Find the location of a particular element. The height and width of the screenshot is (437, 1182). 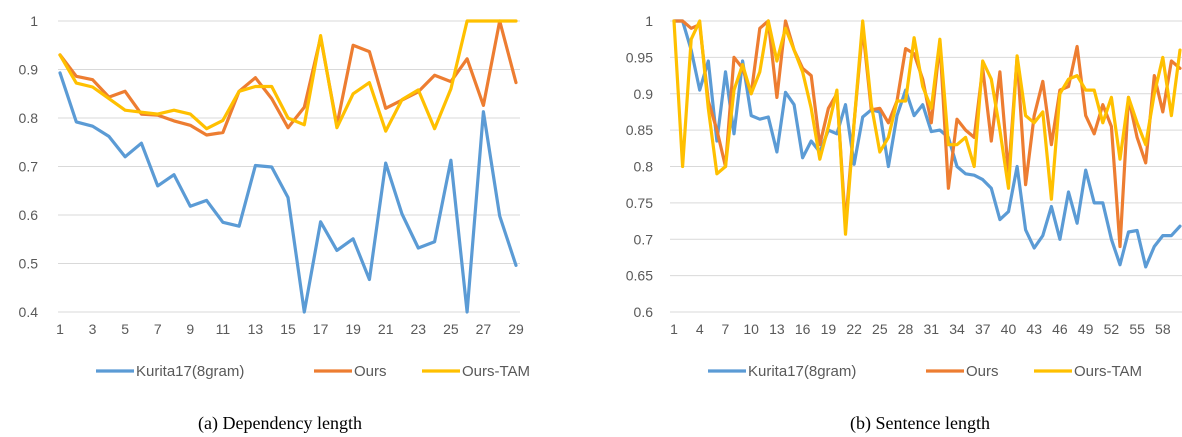

x-tick-label: 52 is located at coordinates (1112, 329).